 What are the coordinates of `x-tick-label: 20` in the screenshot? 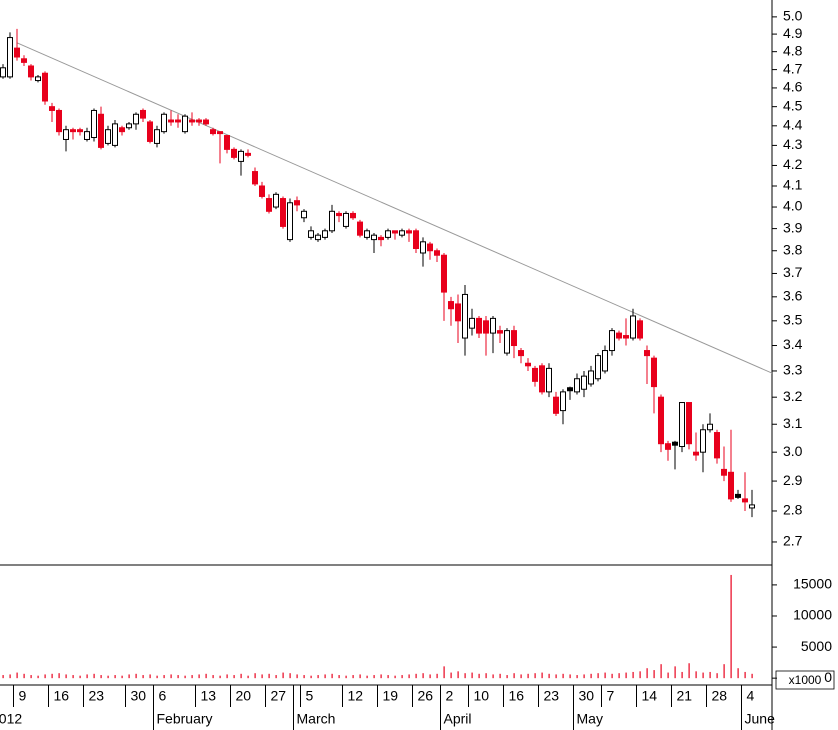 It's located at (244, 696).